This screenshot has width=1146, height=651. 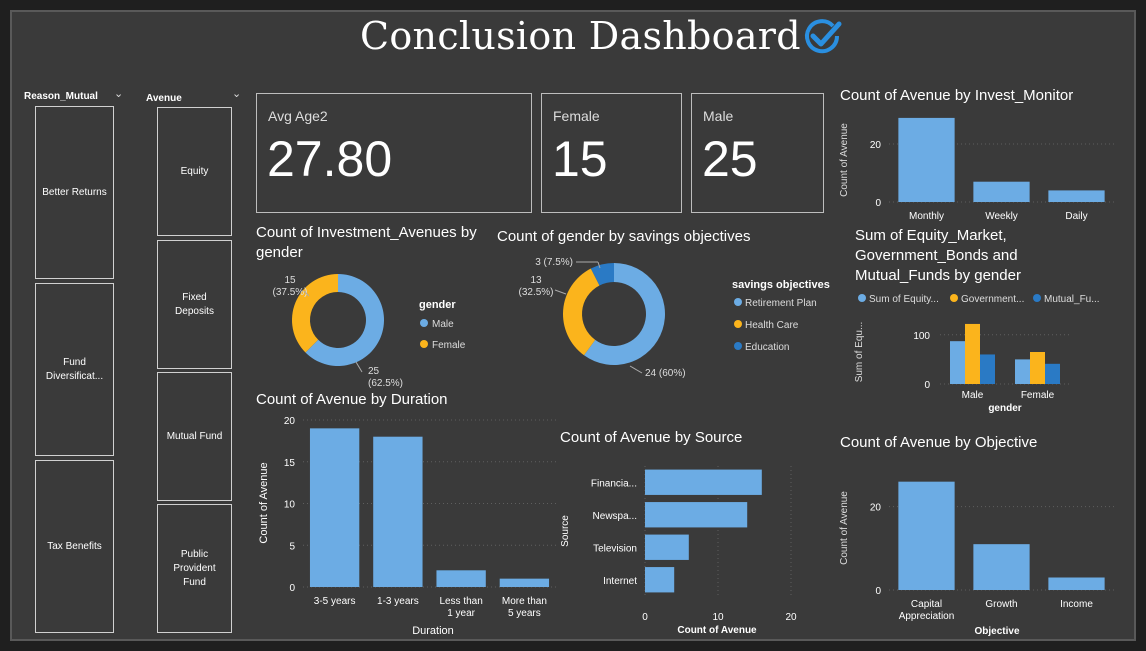 I want to click on card-label: Female, so click(x=576, y=116).